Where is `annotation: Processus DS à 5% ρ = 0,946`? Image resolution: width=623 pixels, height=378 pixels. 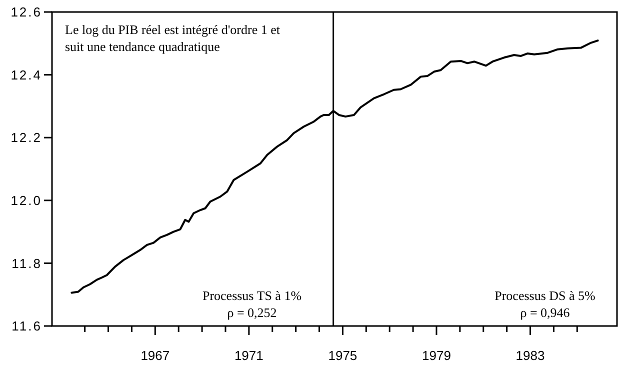 annotation: Processus DS à 5% ρ = 0,946 is located at coordinates (545, 304).